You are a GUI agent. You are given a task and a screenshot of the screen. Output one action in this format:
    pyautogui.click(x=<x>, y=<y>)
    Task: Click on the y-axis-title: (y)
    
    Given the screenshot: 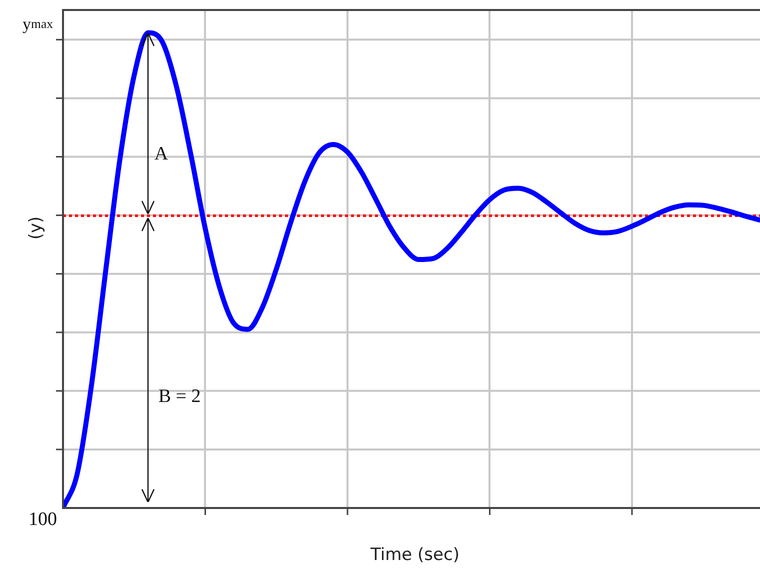 What is the action you would take?
    pyautogui.click(x=36, y=228)
    